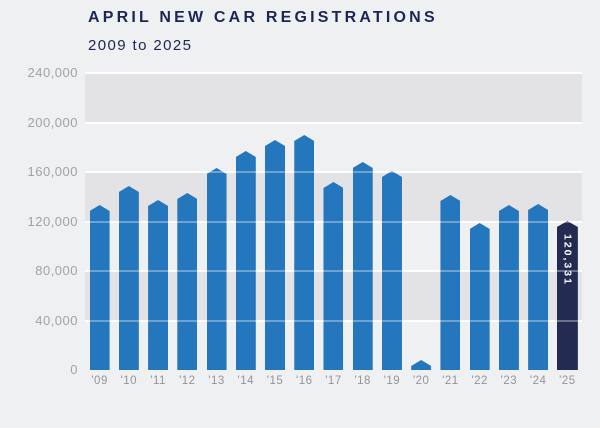 The width and height of the screenshot is (600, 428). Describe the element at coordinates (304, 381) in the screenshot. I see `x-tick-label: '16` at that location.